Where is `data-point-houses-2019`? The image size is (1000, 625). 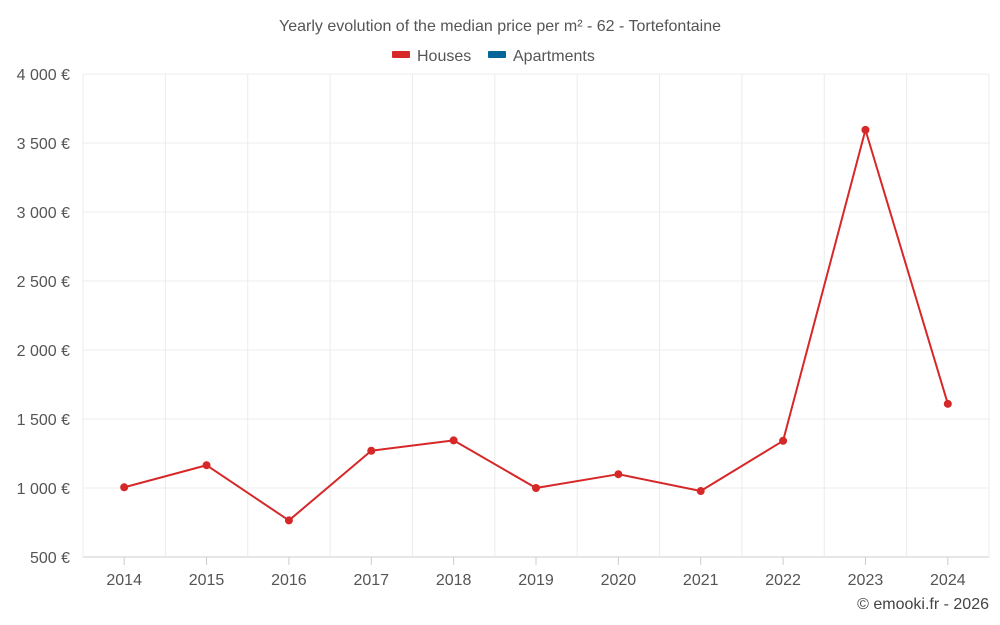
data-point-houses-2019 is located at coordinates (536, 488).